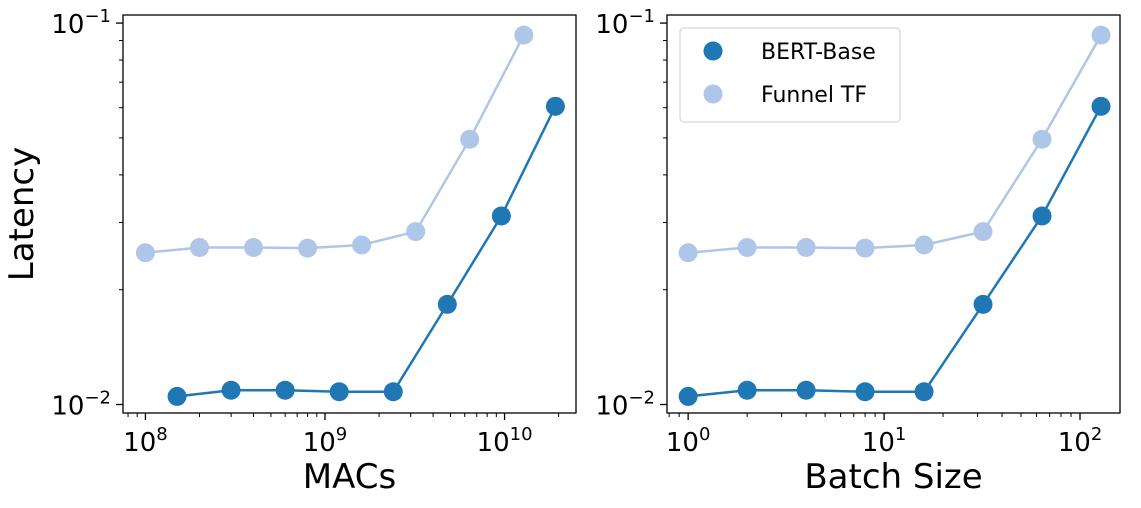 Image resolution: width=1141 pixels, height=508 pixels. What do you see at coordinates (893, 477) in the screenshot?
I see `x-axis-label: Batch Size` at bounding box center [893, 477].